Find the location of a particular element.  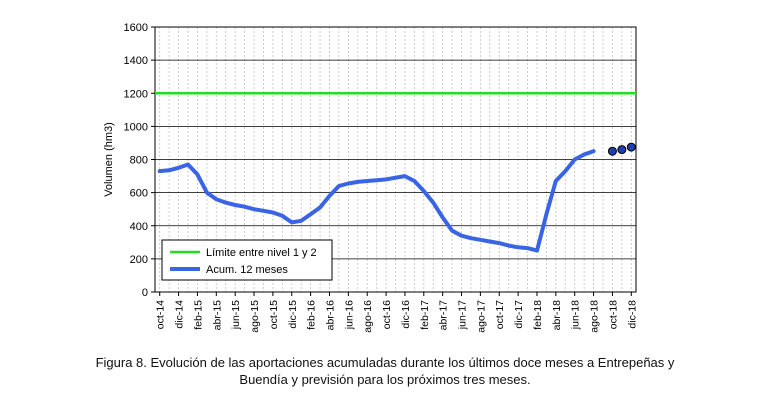

y-axis-ticks: 0 200 400 600 800 1000 1200 1400 1600 is located at coordinates (139, 160).